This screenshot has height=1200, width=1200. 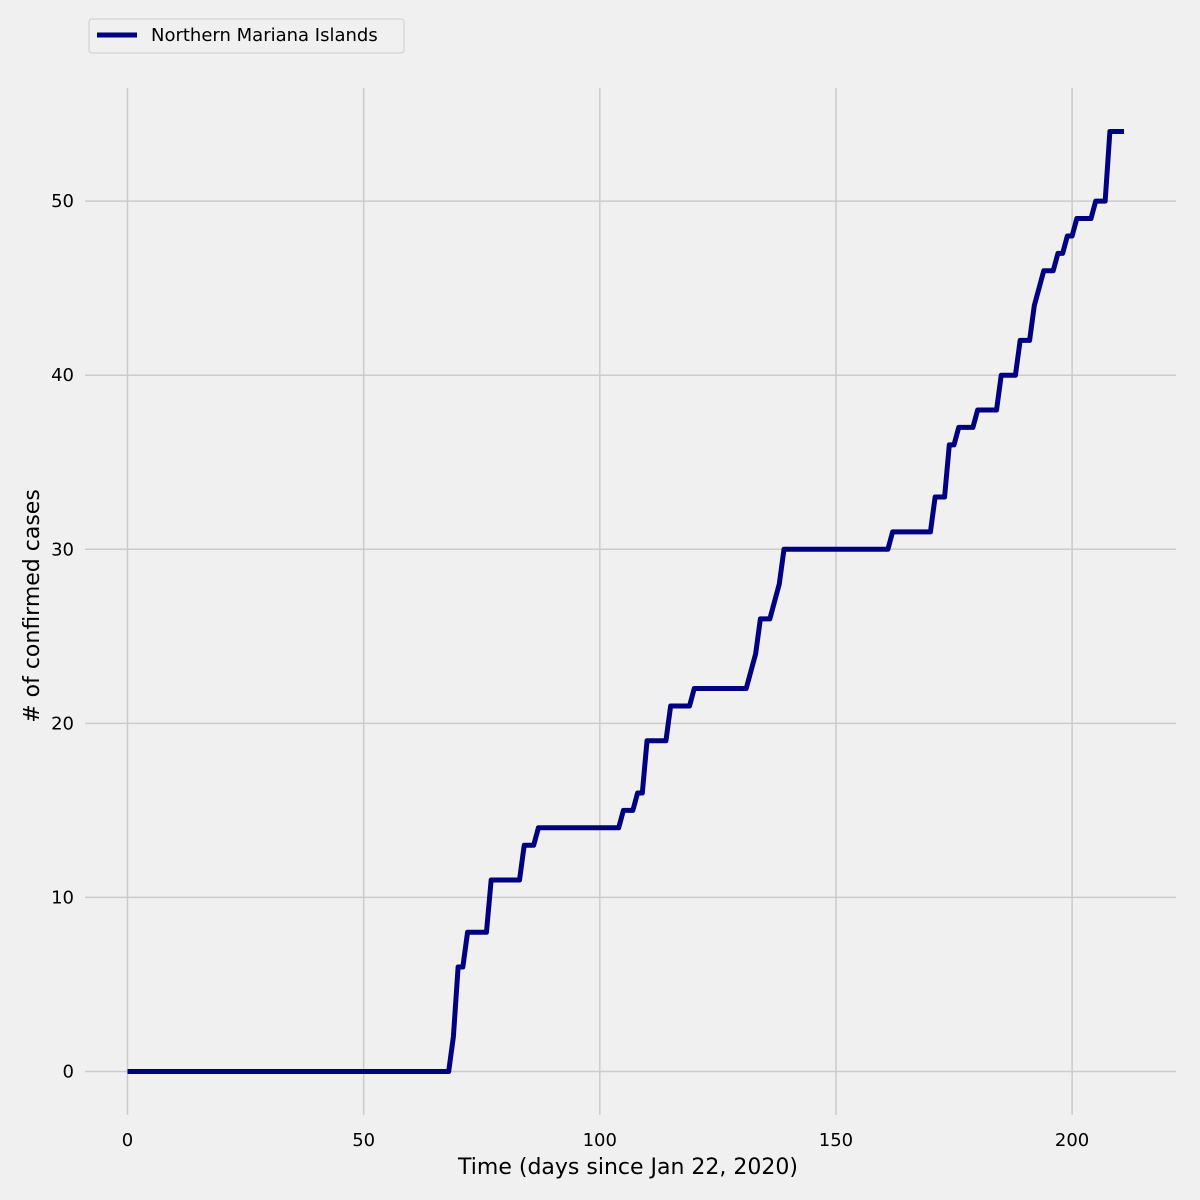 I want to click on y-axis-label: # of confirmed cases, so click(x=32, y=606).